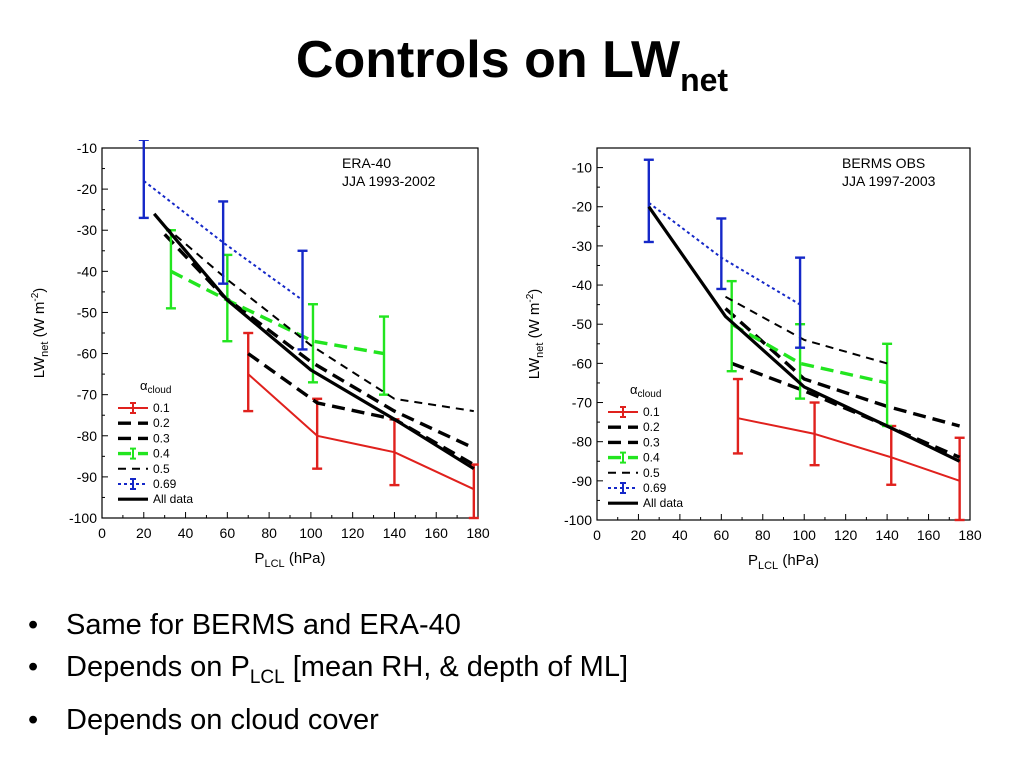 This screenshot has width=1024, height=768. I want to click on y-tick-label: -60, so click(87, 354).